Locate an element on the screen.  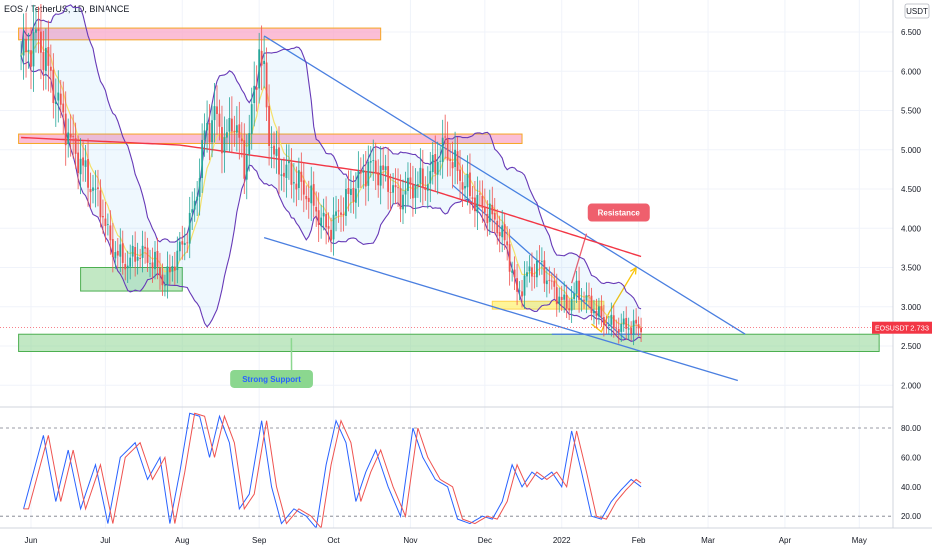
time-tick-label: Oct is located at coordinates (333, 540).